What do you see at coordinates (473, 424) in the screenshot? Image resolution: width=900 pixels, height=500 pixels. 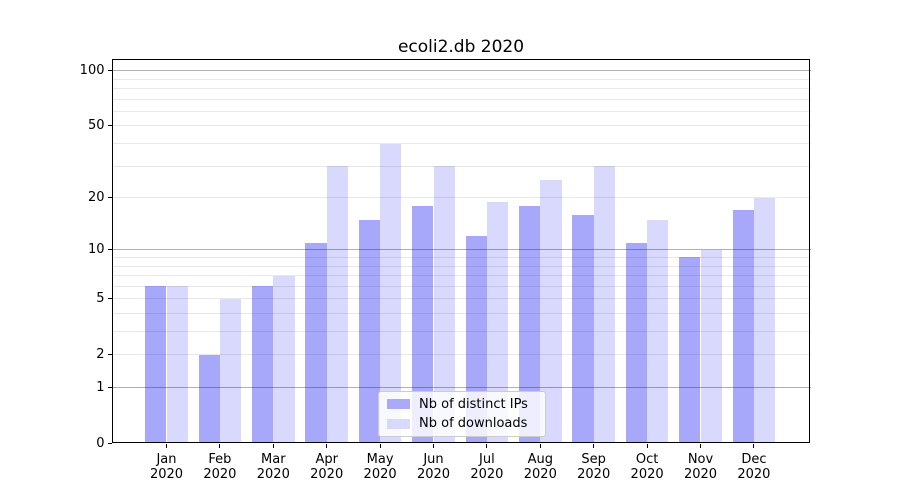 I see `legend-label-downloads: Nb of downloads` at bounding box center [473, 424].